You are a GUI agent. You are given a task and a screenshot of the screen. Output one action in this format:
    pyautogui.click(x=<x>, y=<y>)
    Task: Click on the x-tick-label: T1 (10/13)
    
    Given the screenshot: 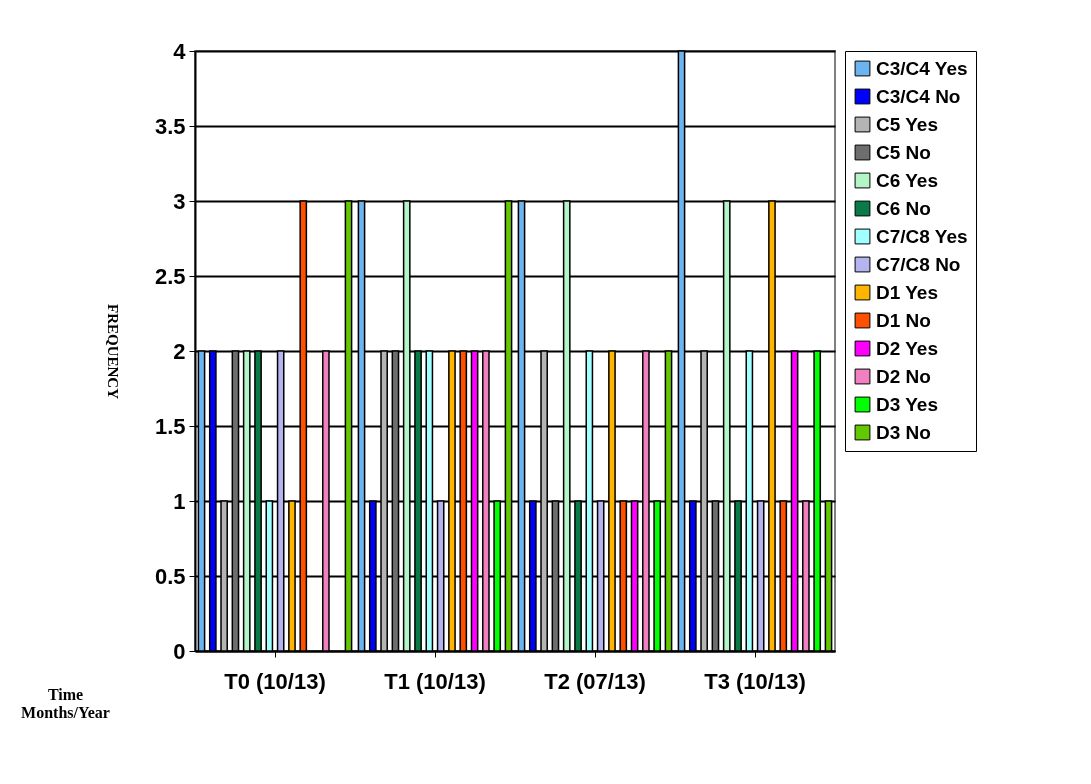 What is the action you would take?
    pyautogui.click(x=435, y=681)
    